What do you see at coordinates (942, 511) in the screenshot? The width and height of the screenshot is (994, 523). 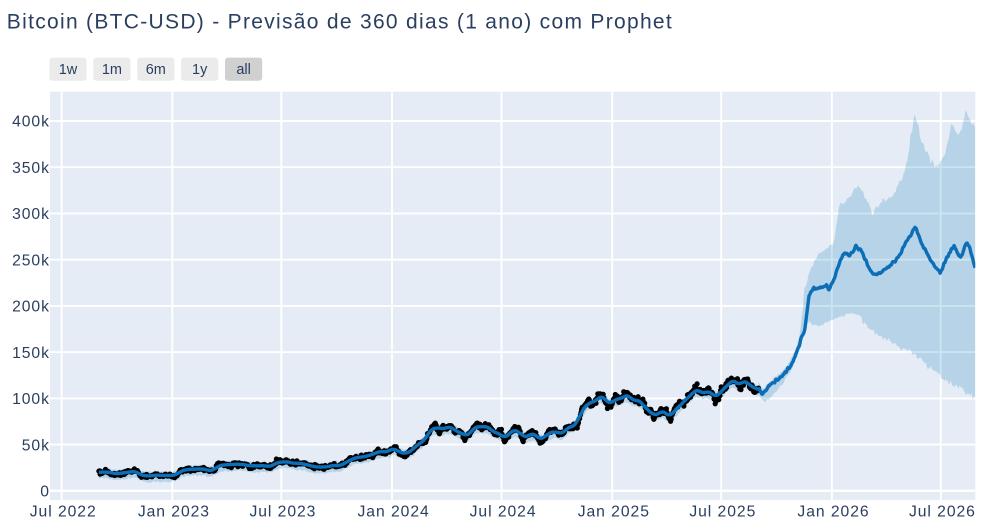 I see `svg-text: Jul 2026` at bounding box center [942, 511].